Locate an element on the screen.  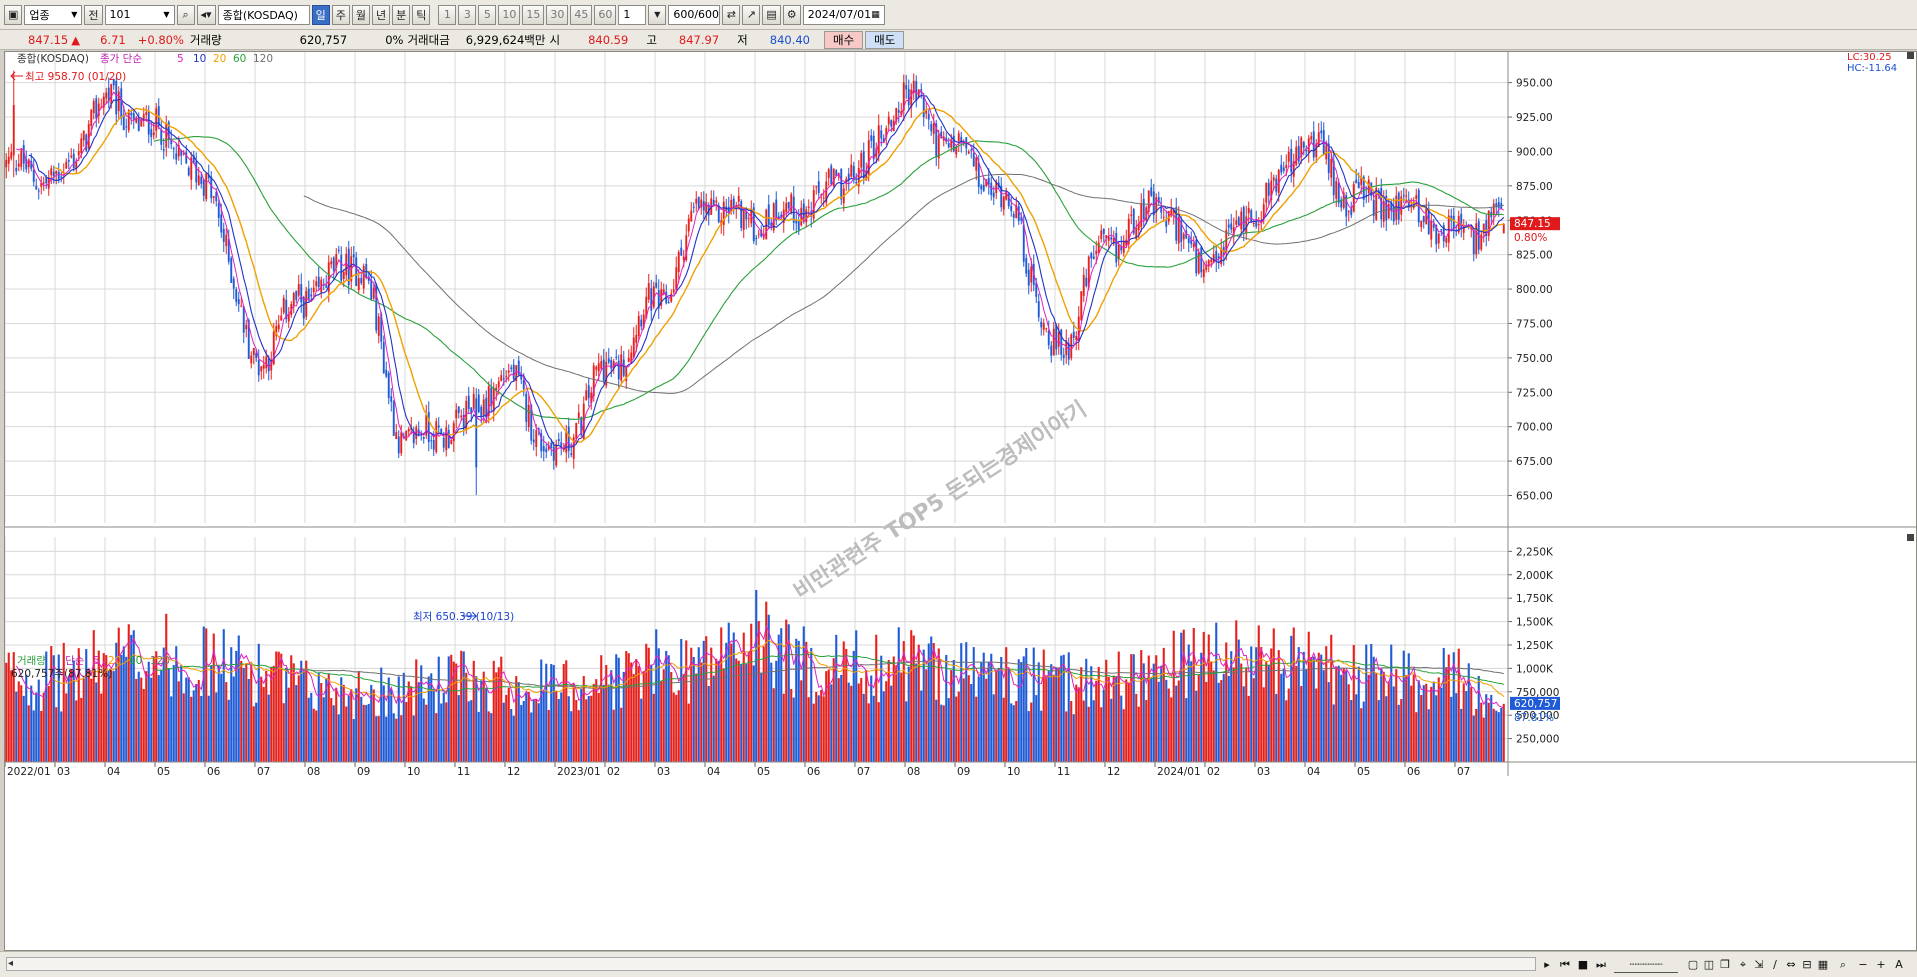
crosshair-icon: ⌖ is located at coordinates (1743, 964).